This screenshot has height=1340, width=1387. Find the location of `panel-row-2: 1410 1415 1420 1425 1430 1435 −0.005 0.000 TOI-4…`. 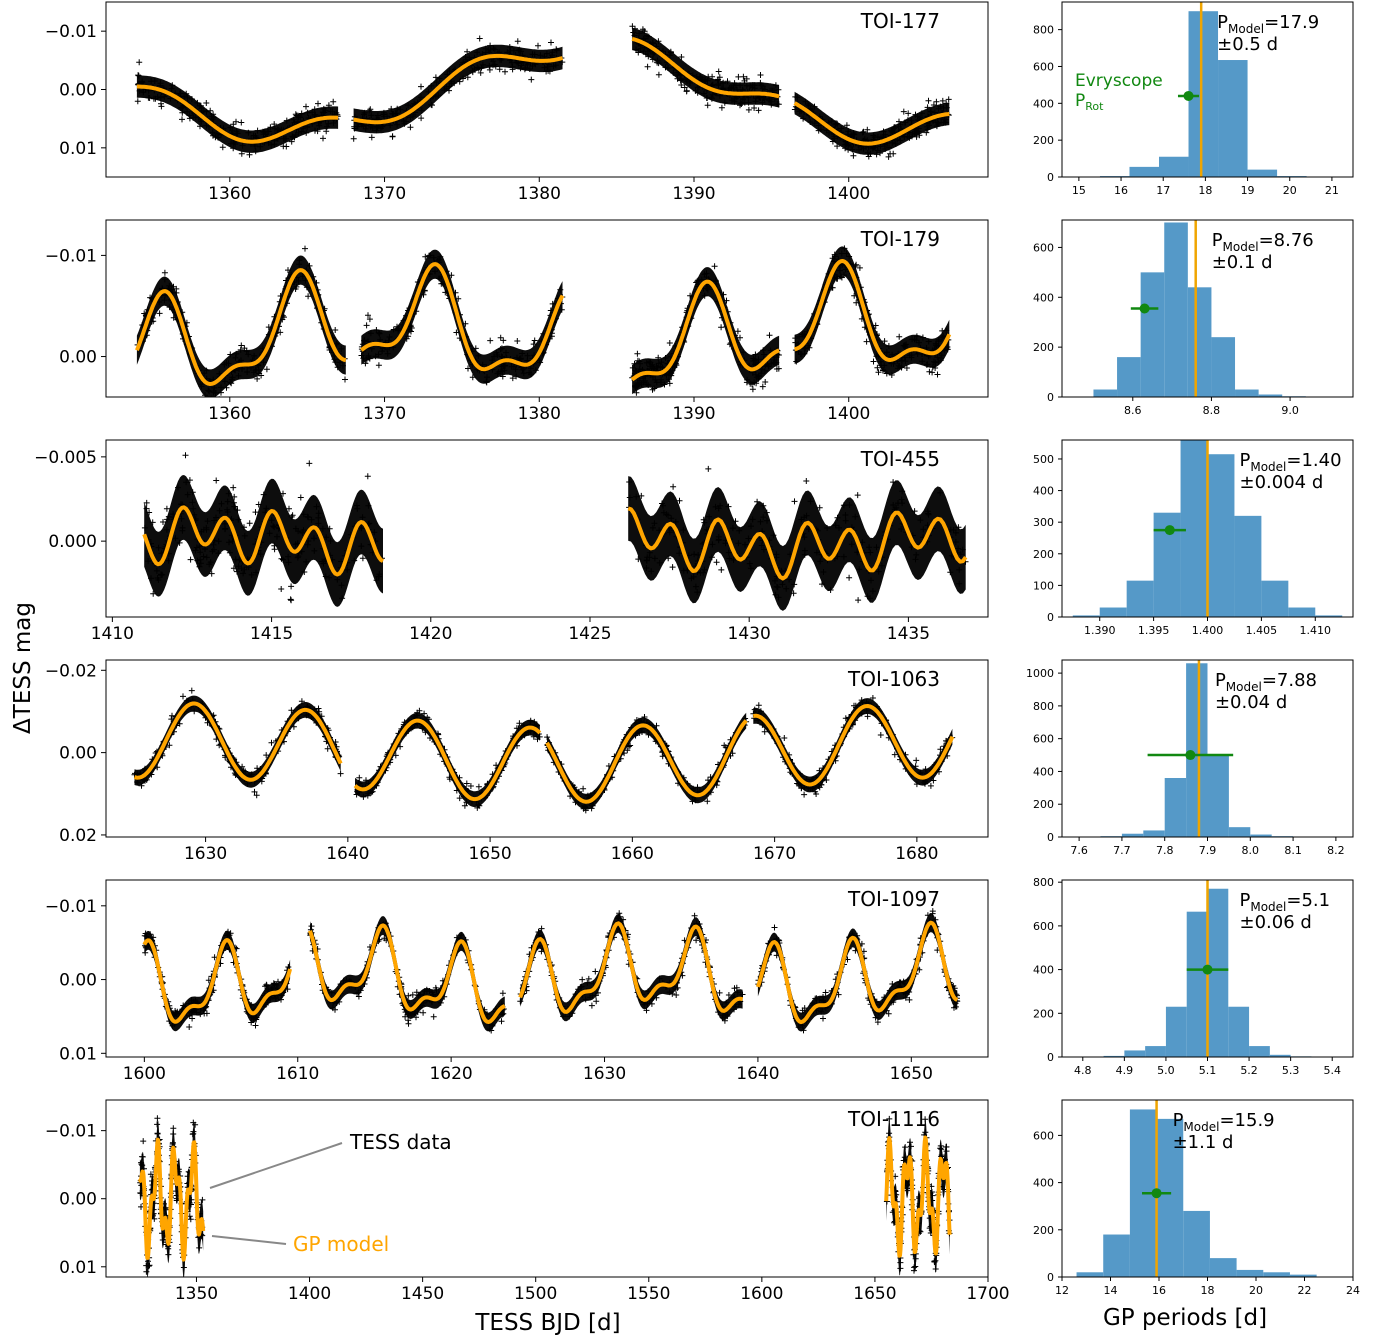

panel-row-2: 1410 1415 1420 1425 1430 1435 −0.005 0.000 TOI-4… is located at coordinates (694, 541).